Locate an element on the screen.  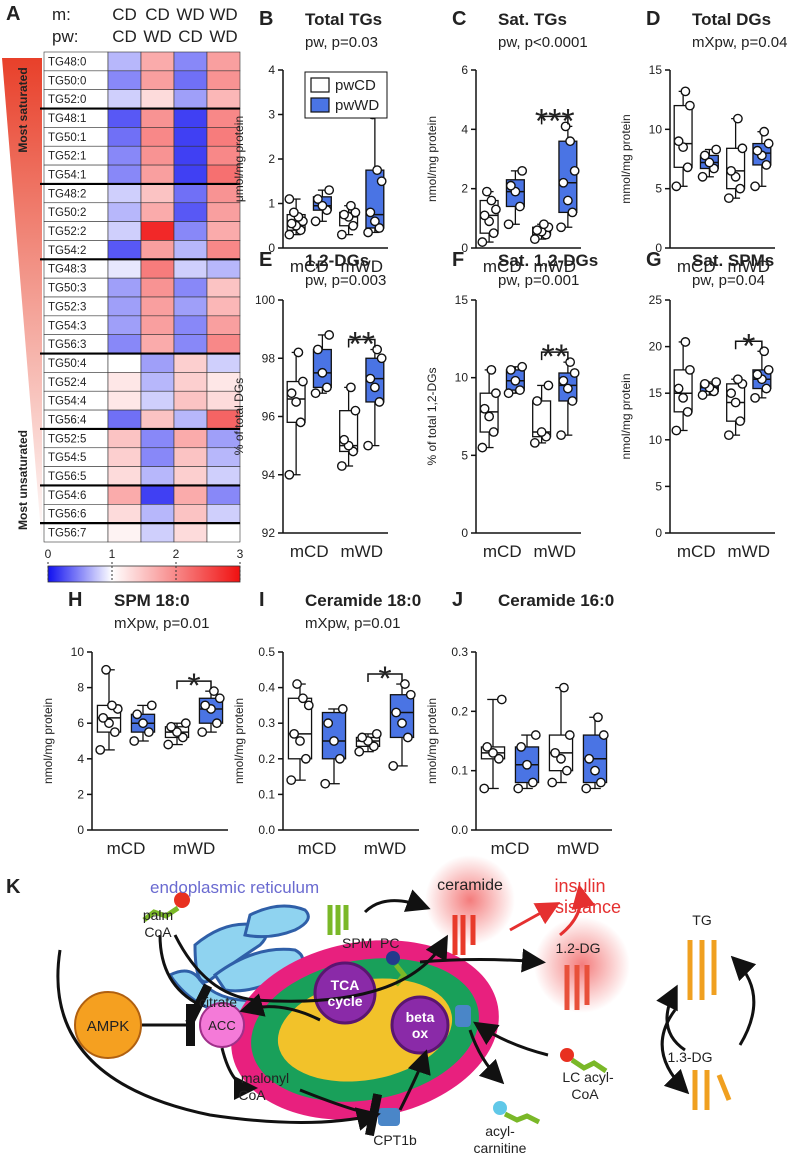
y-tick-label: 15 is located at coordinates (656, 393).